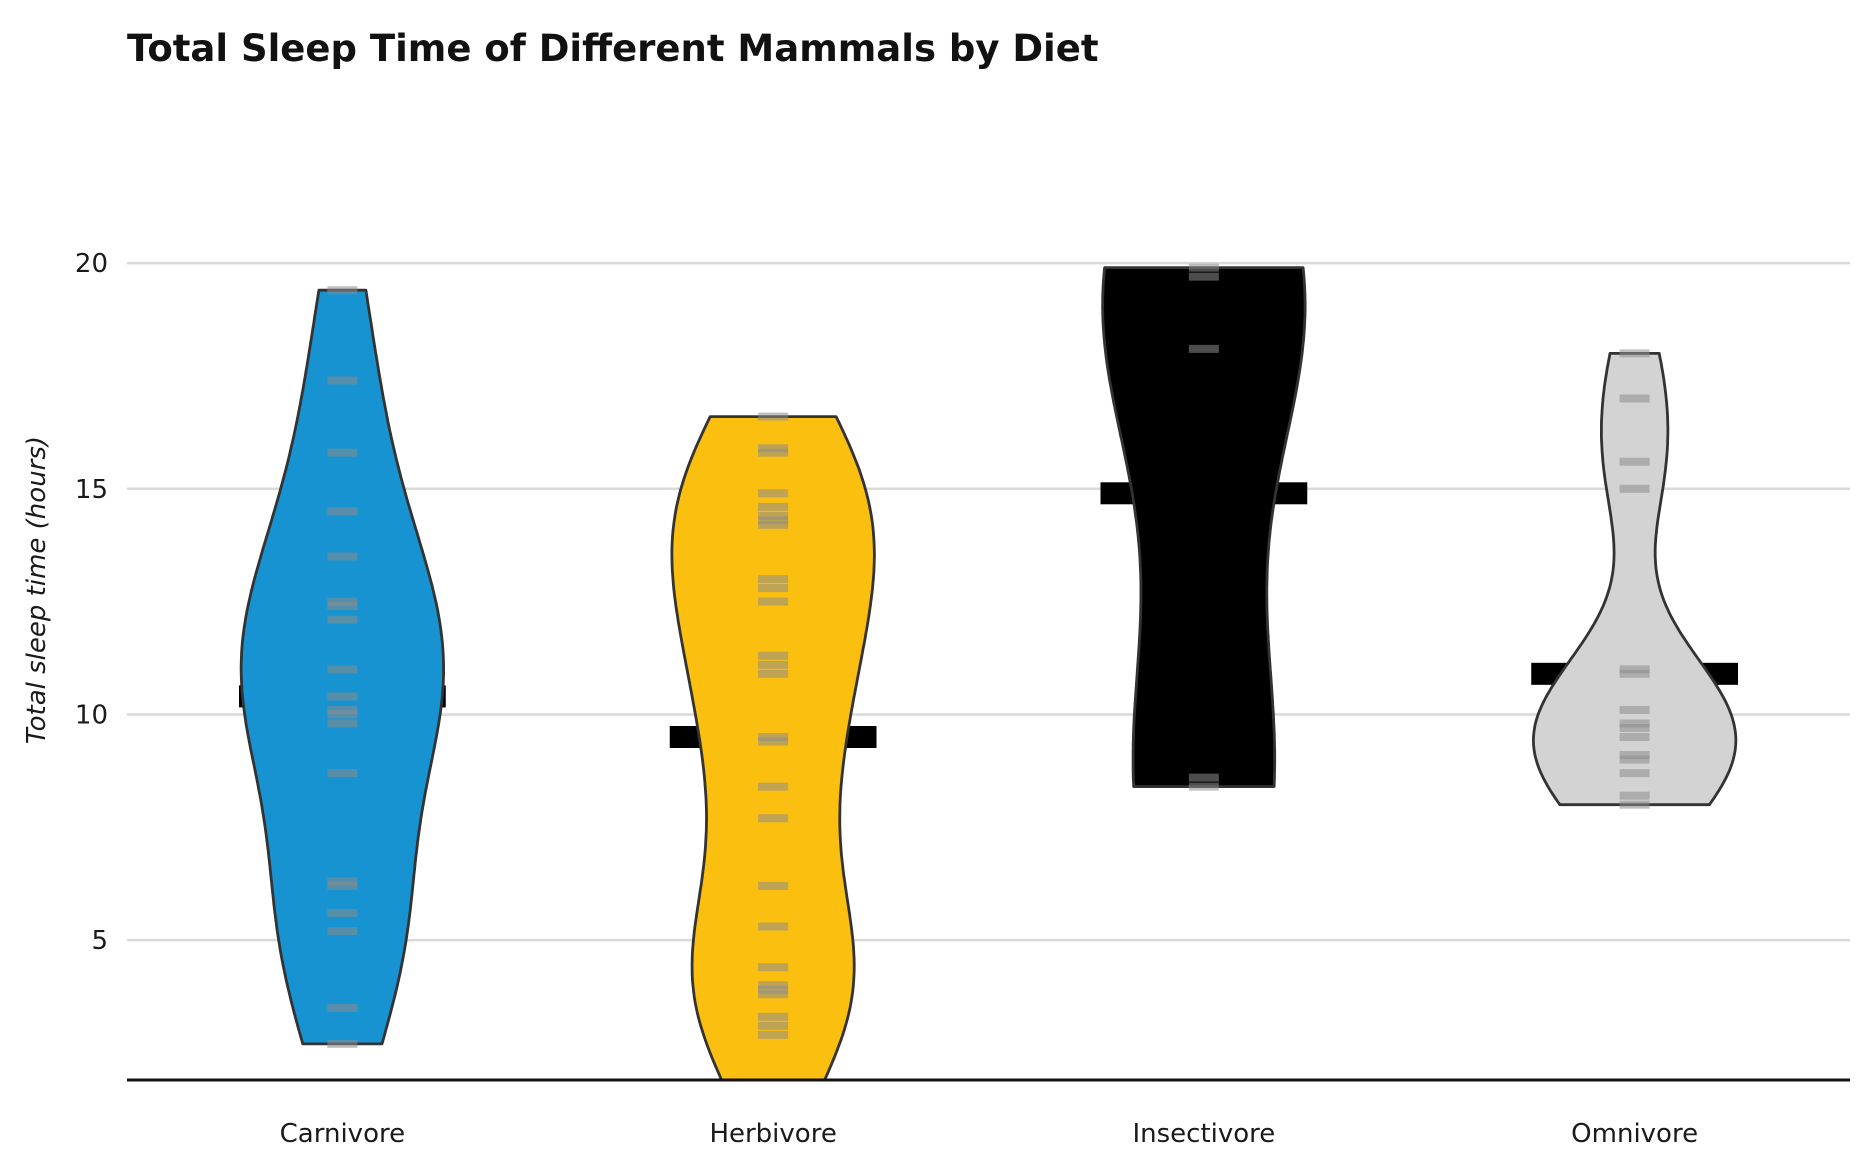  Describe the element at coordinates (1203, 1134) in the screenshot. I see `x-tick-label-insectivore: Insectivore` at that location.